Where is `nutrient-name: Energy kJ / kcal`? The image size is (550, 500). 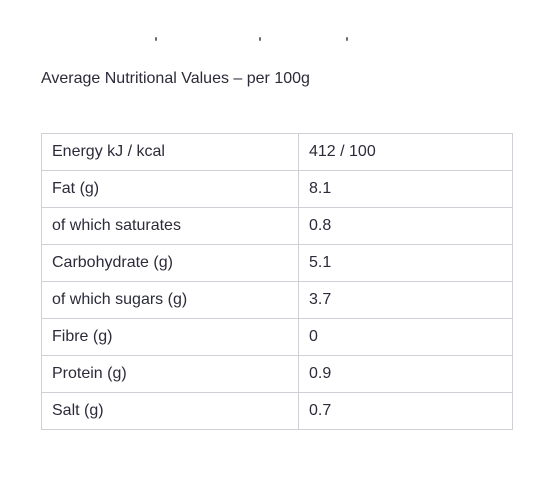
nutrient-name: Energy kJ / kcal is located at coordinates (170, 152).